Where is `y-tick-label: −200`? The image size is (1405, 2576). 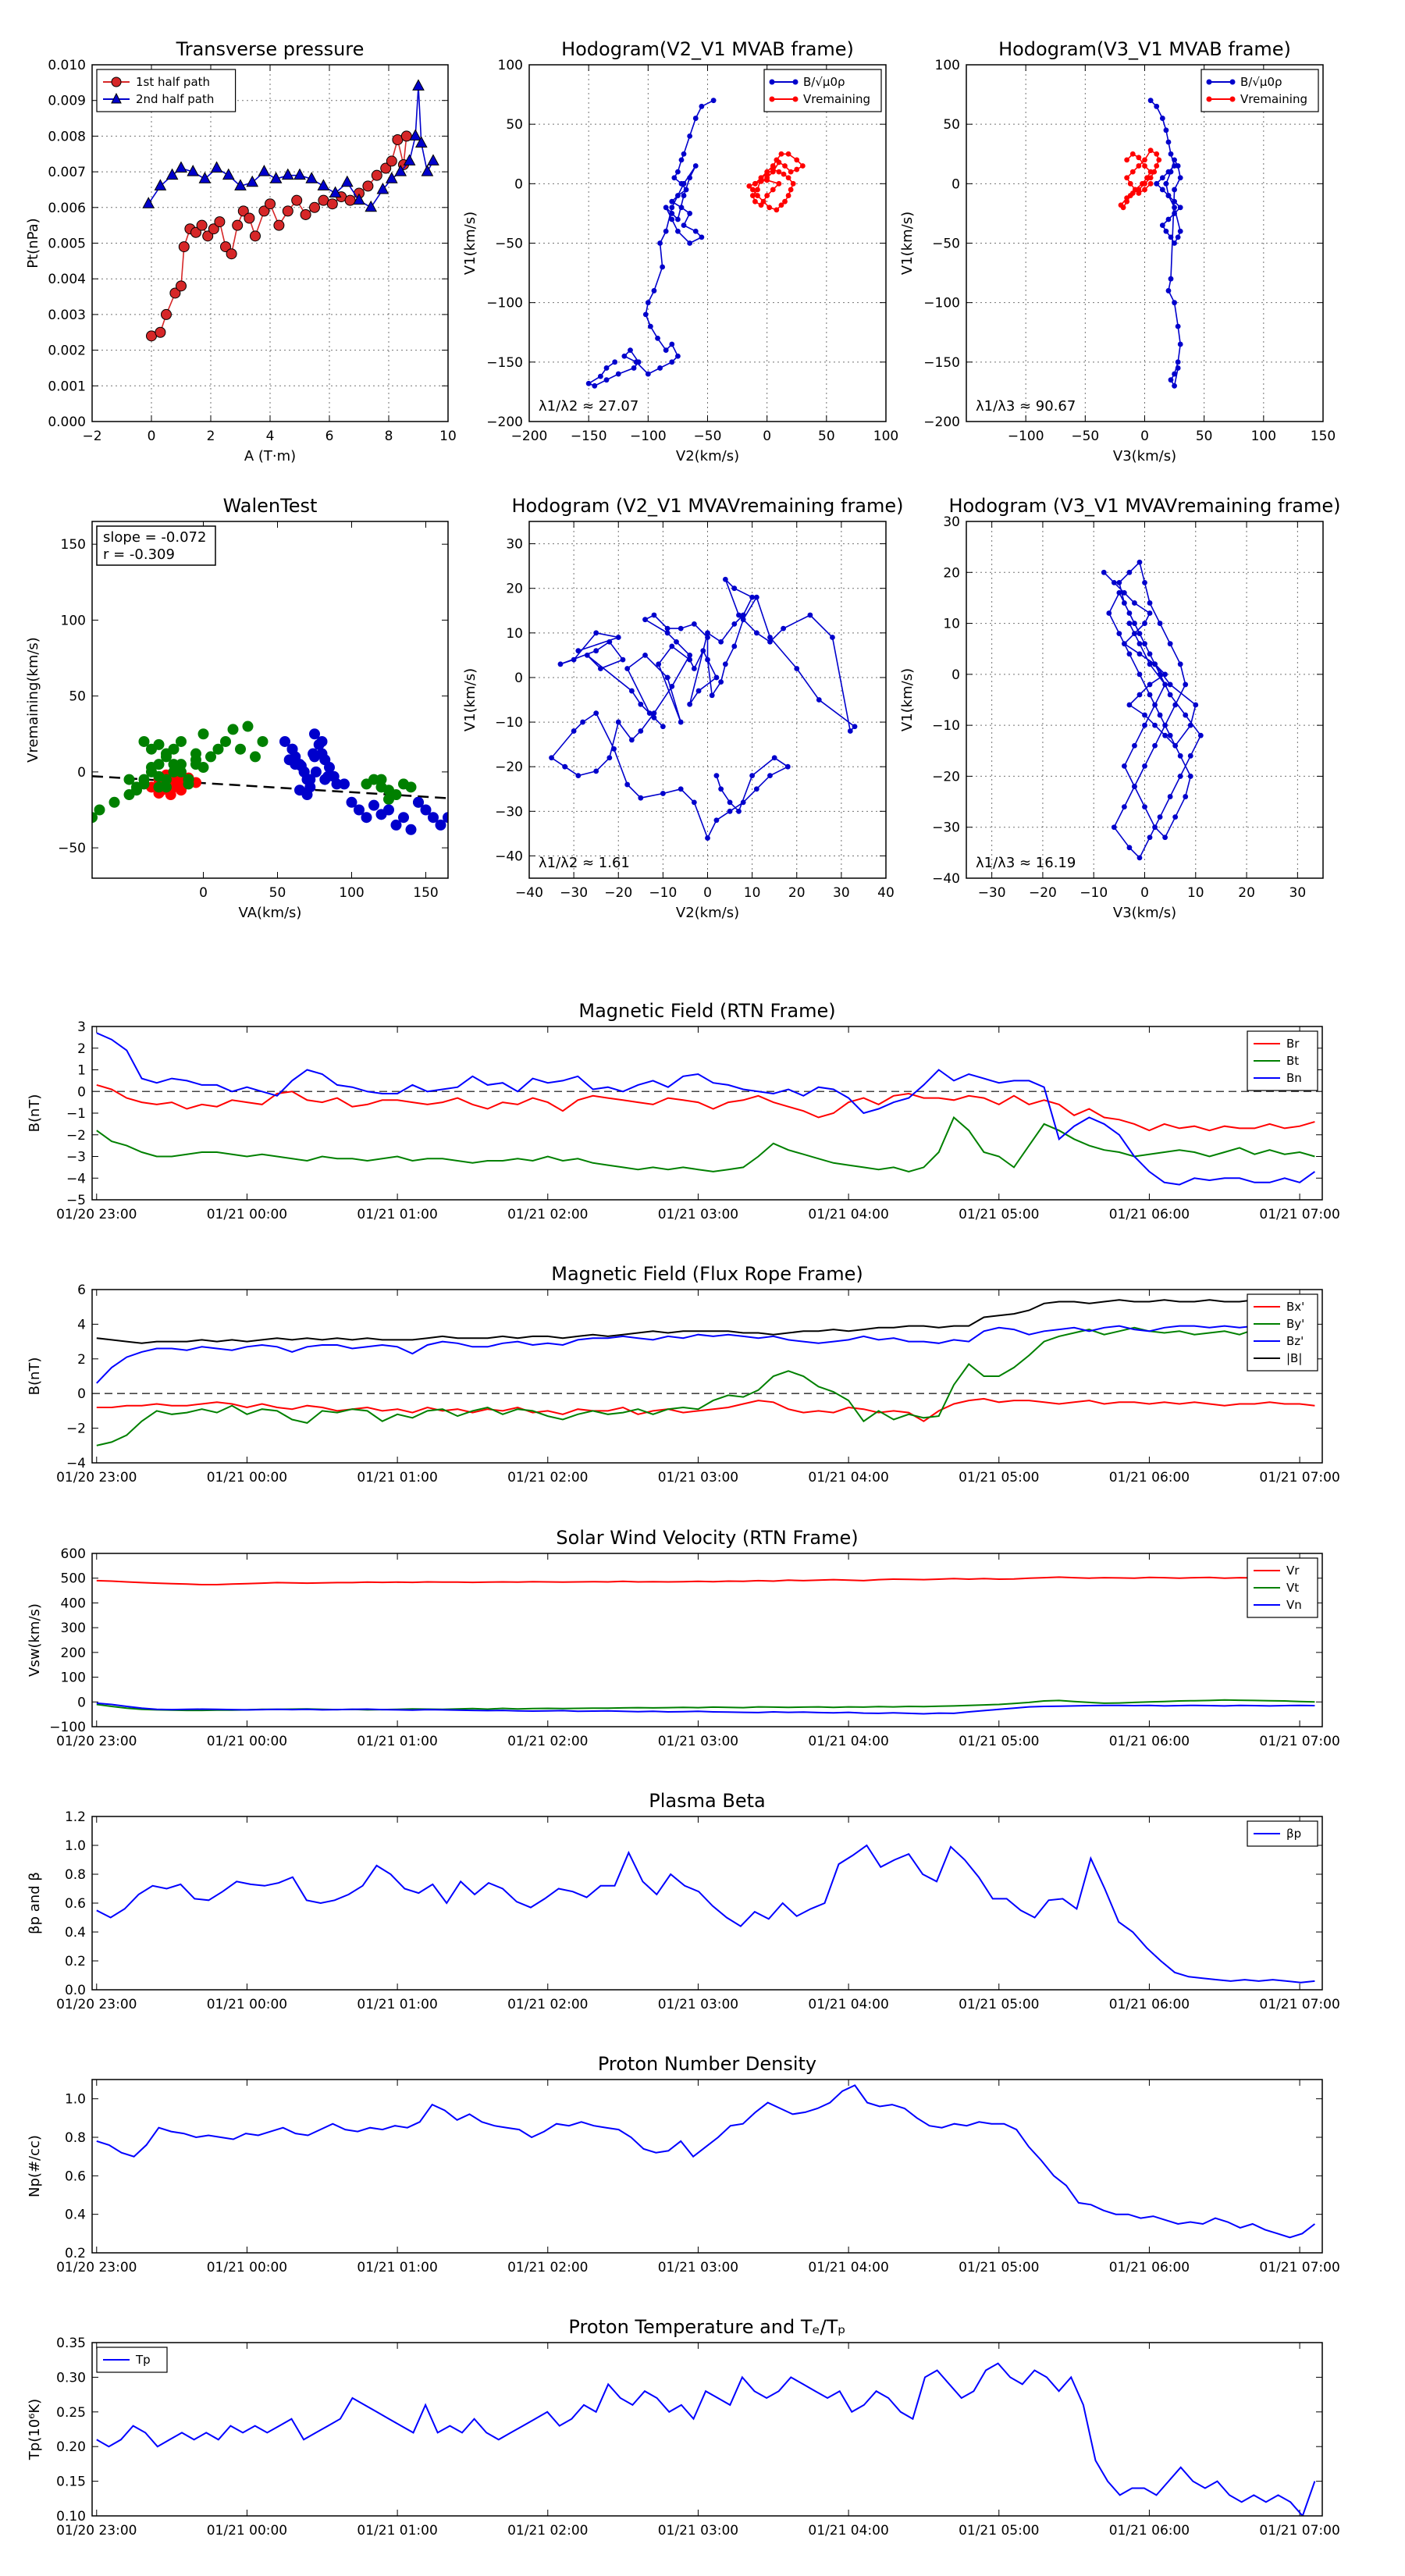 y-tick-label: −200 is located at coordinates (505, 422).